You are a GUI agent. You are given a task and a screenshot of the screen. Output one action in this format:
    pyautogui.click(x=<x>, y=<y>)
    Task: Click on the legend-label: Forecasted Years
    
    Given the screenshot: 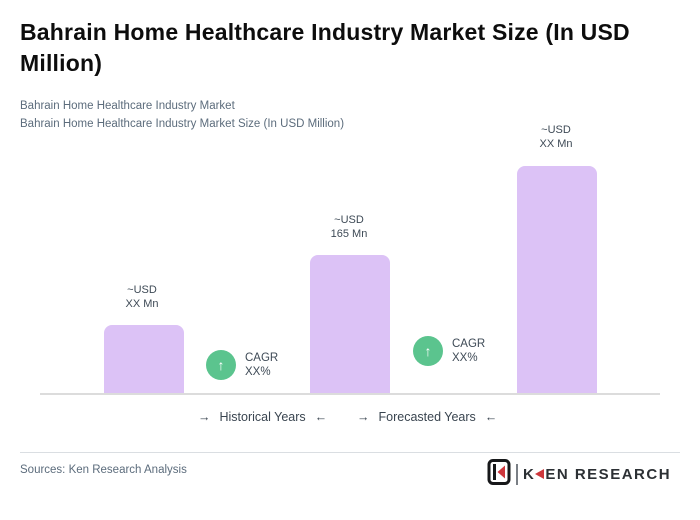 What is the action you would take?
    pyautogui.click(x=427, y=417)
    